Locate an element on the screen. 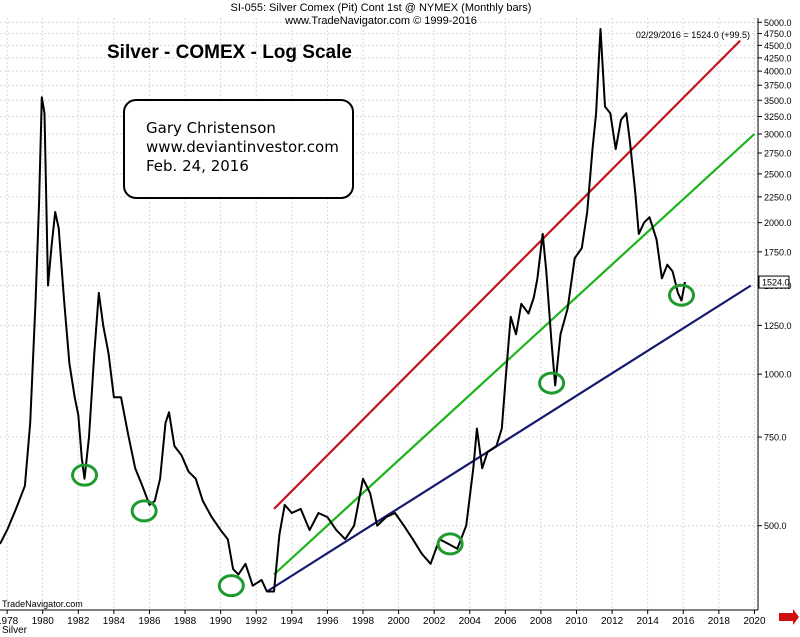 The image size is (800, 637). annotation-box is located at coordinates (238, 149).